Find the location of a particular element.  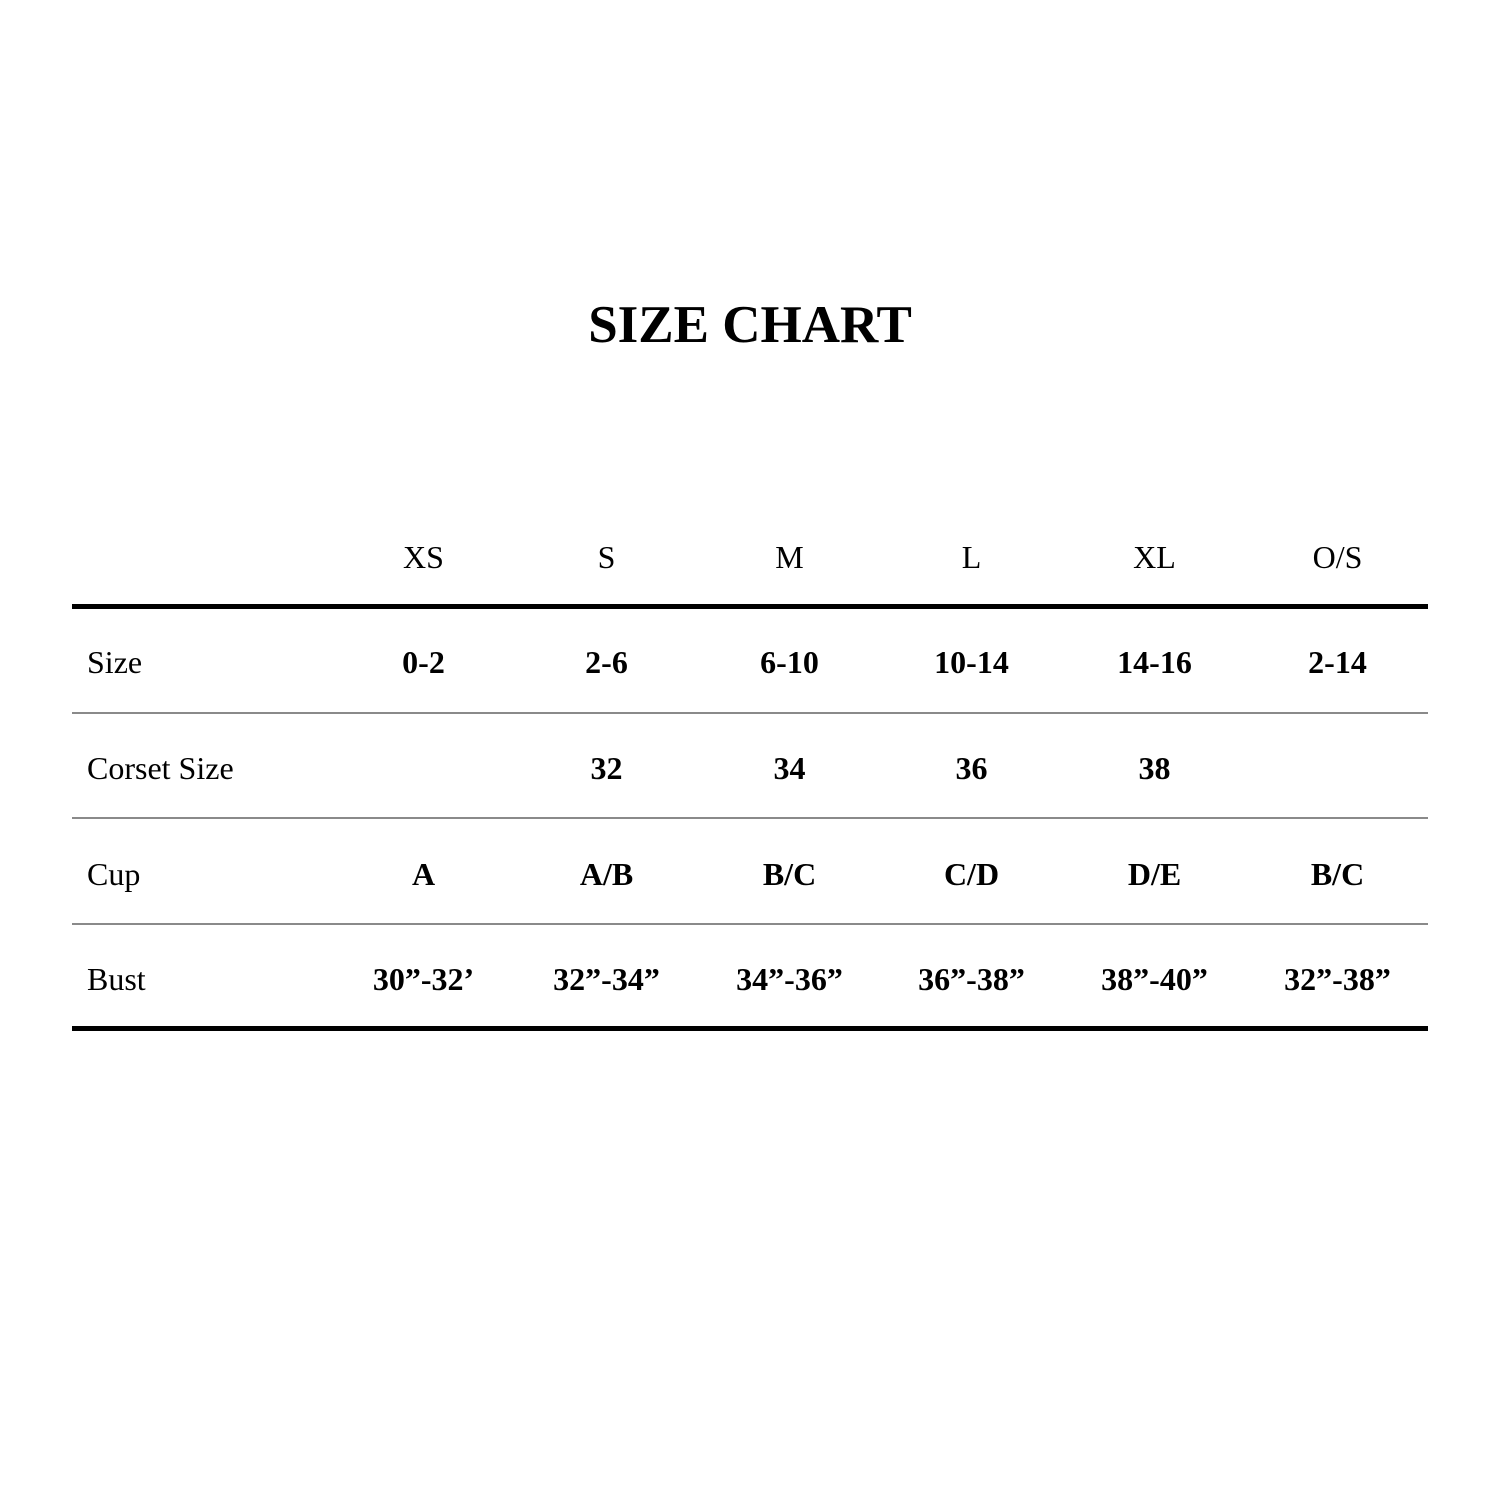

column-header: L is located at coordinates (971, 557).